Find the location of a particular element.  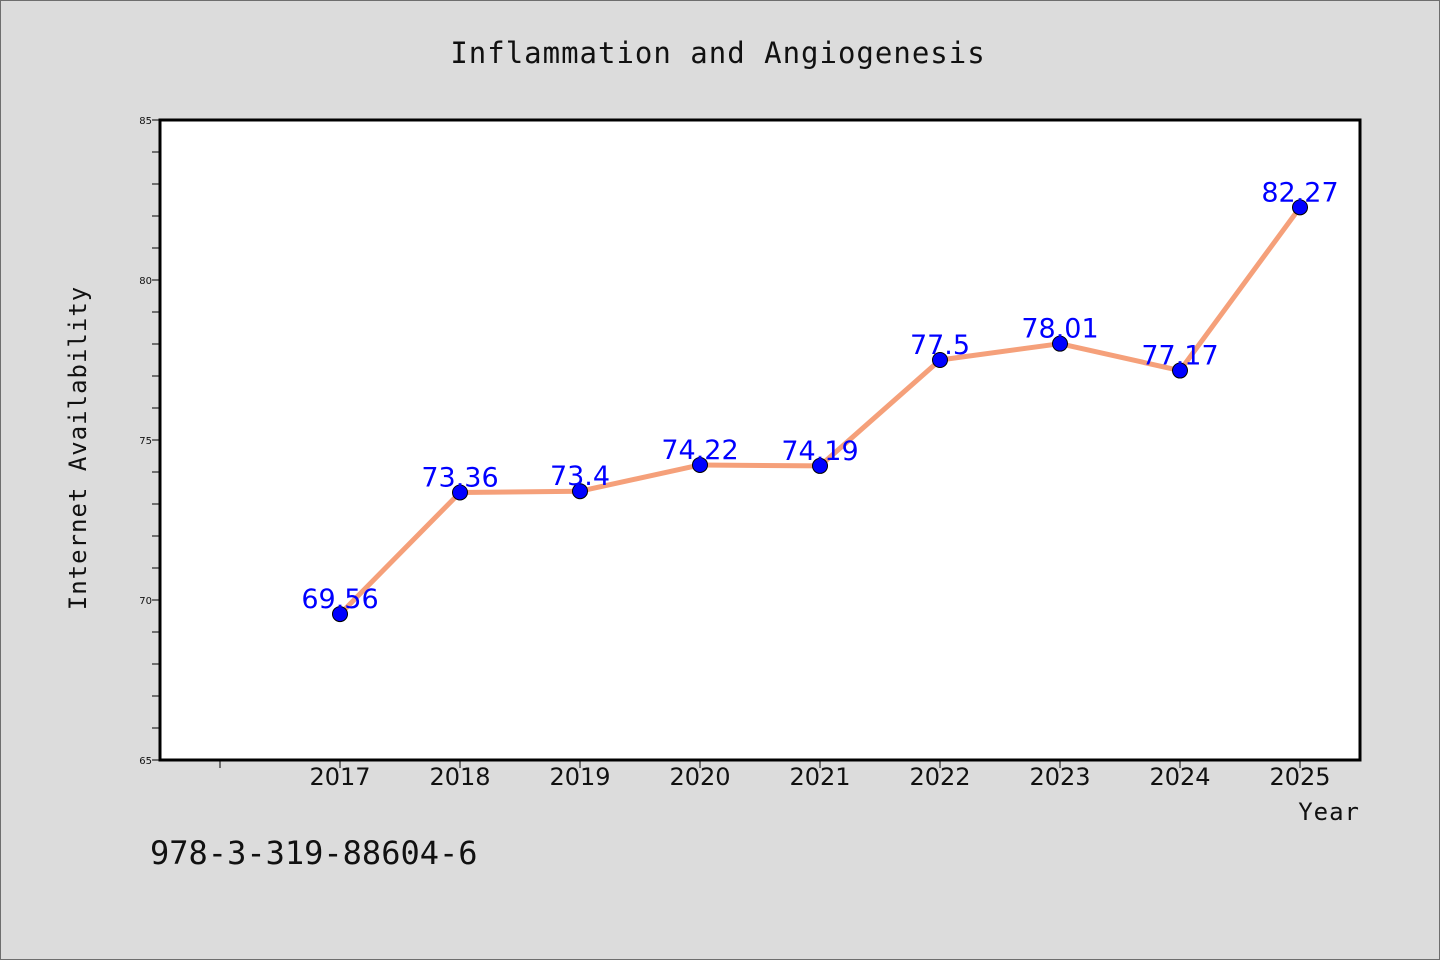

x-tick-label: 2024 is located at coordinates (1179, 777).